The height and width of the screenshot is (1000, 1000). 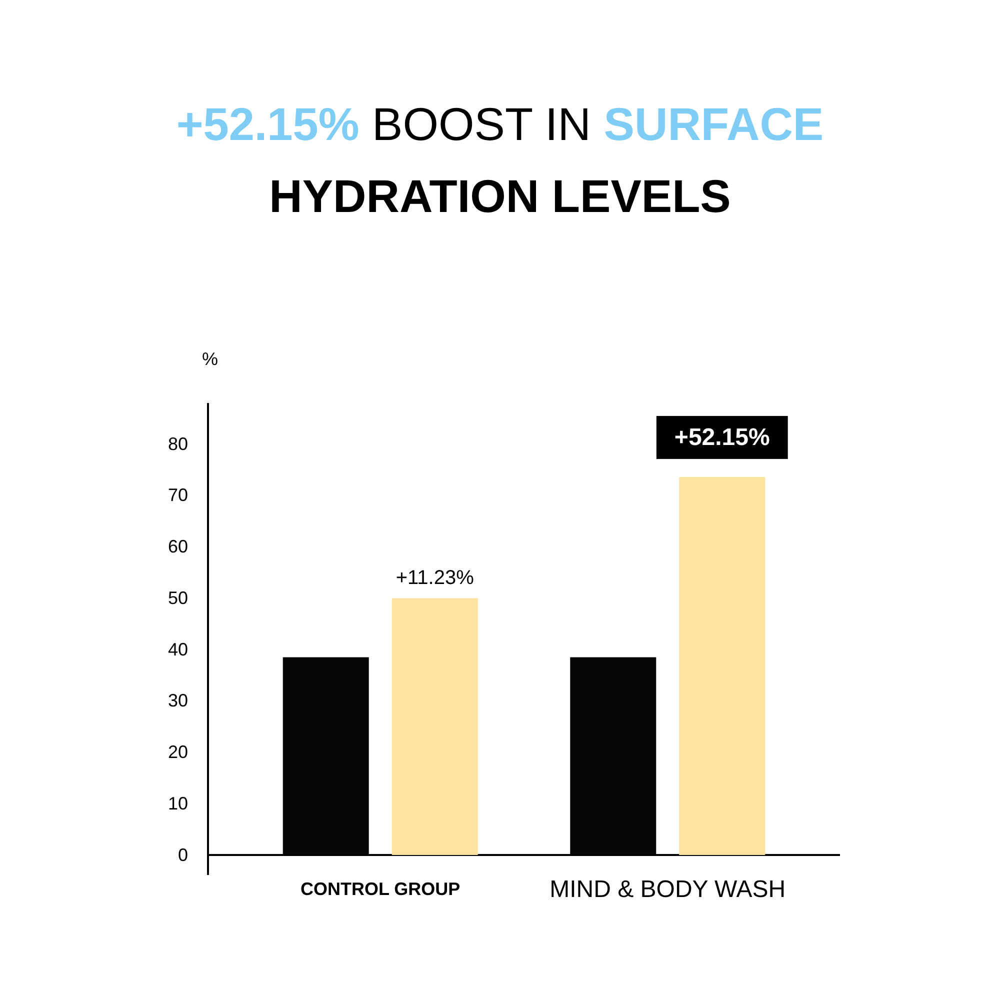 I want to click on y-tick-label: 0, so click(x=183, y=854).